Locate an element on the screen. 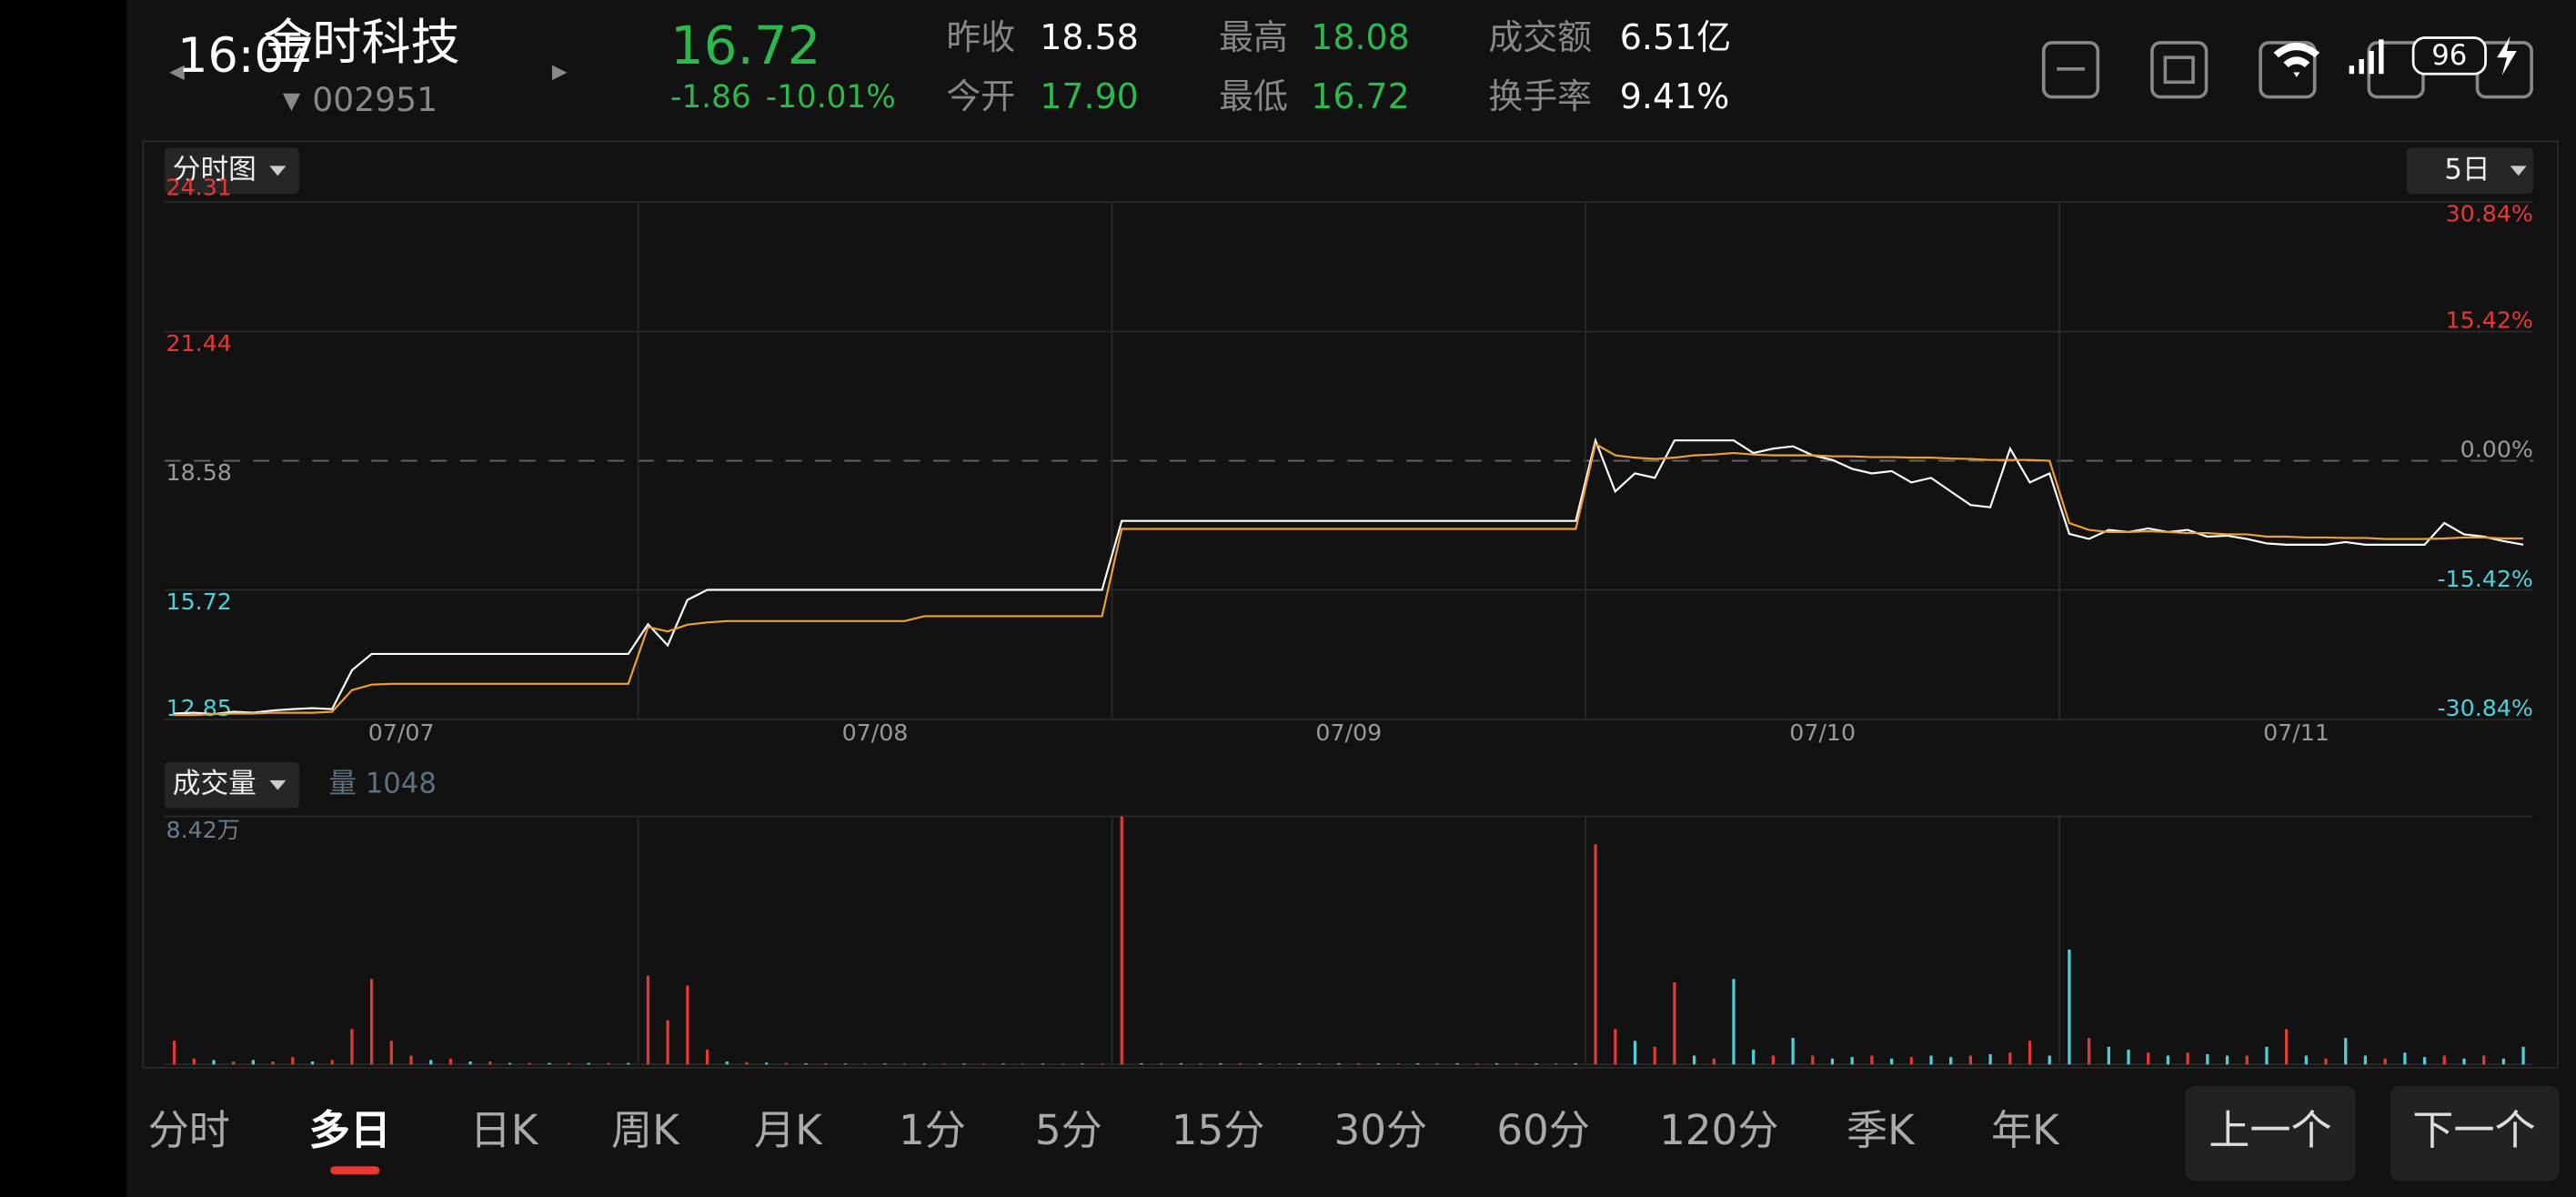  toolbar-icons is located at coordinates (2287, 70).